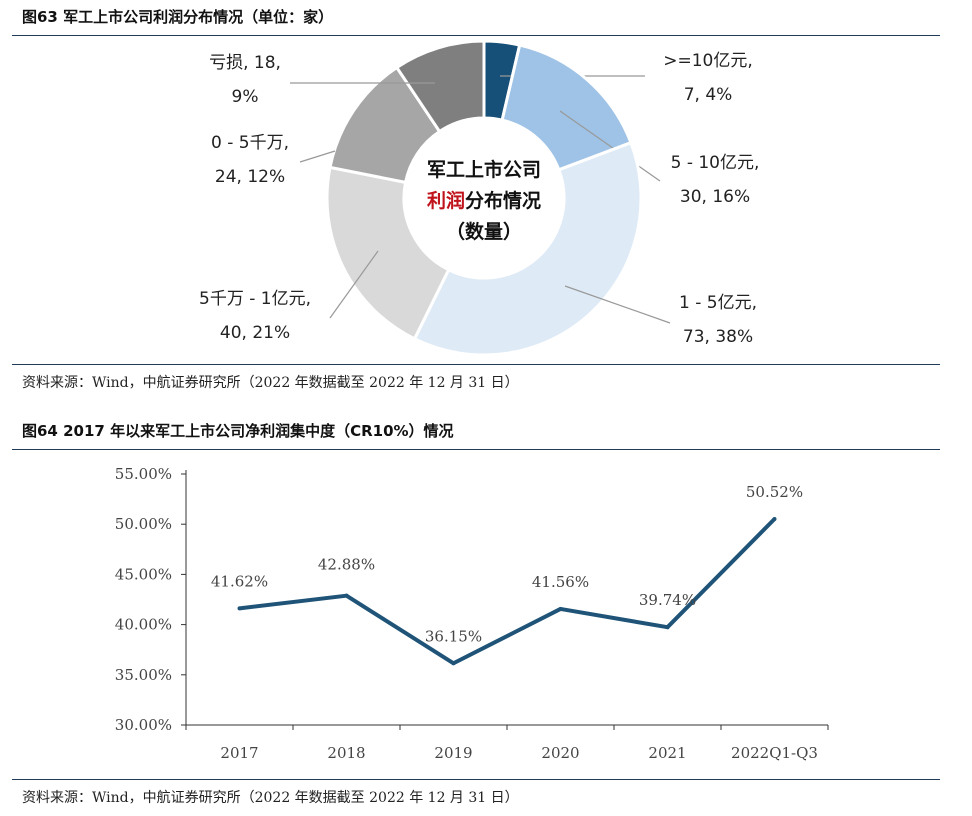 The width and height of the screenshot is (972, 816). I want to click on pie-label-0-line2: 7, 4%, so click(708, 95).